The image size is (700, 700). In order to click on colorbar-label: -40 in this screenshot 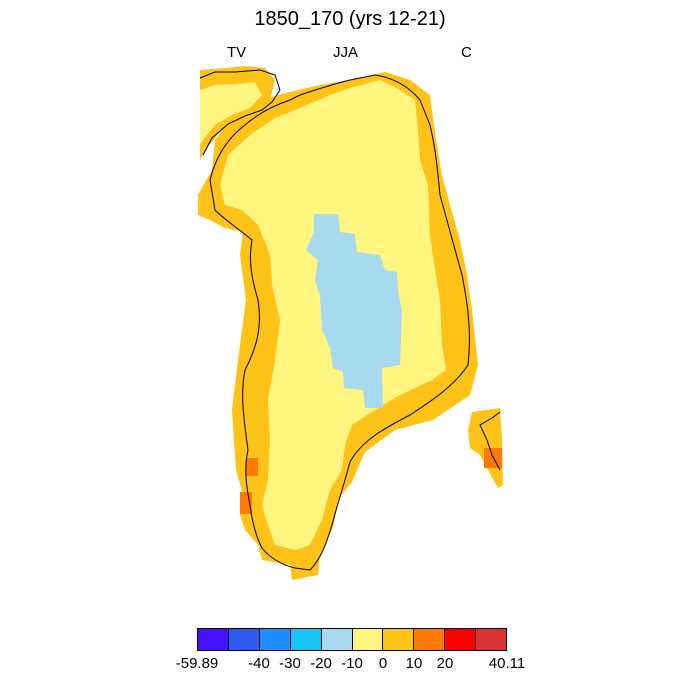, I will do `click(259, 663)`.